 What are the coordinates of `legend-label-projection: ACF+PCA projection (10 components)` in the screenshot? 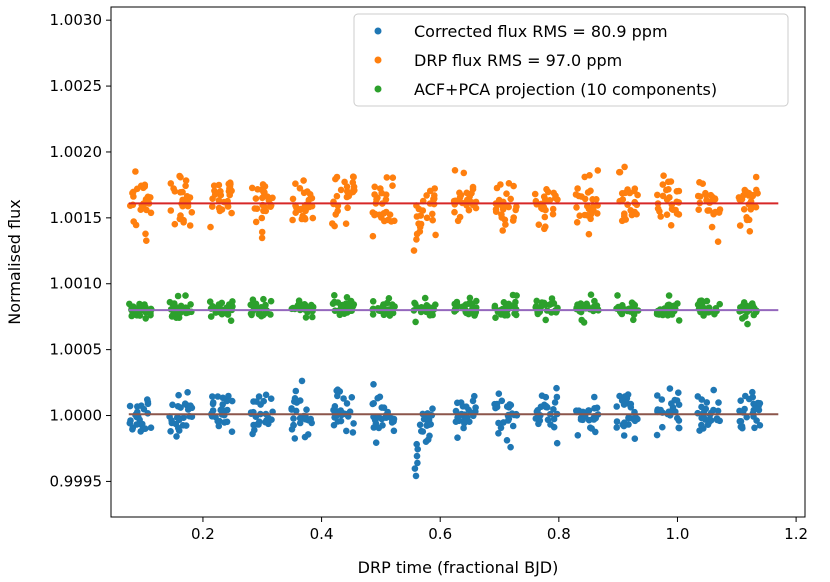 It's located at (565, 89).